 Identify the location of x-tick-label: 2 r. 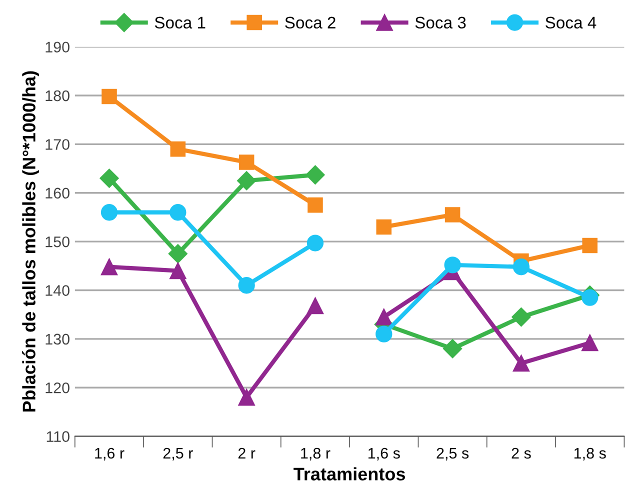
(247, 453).